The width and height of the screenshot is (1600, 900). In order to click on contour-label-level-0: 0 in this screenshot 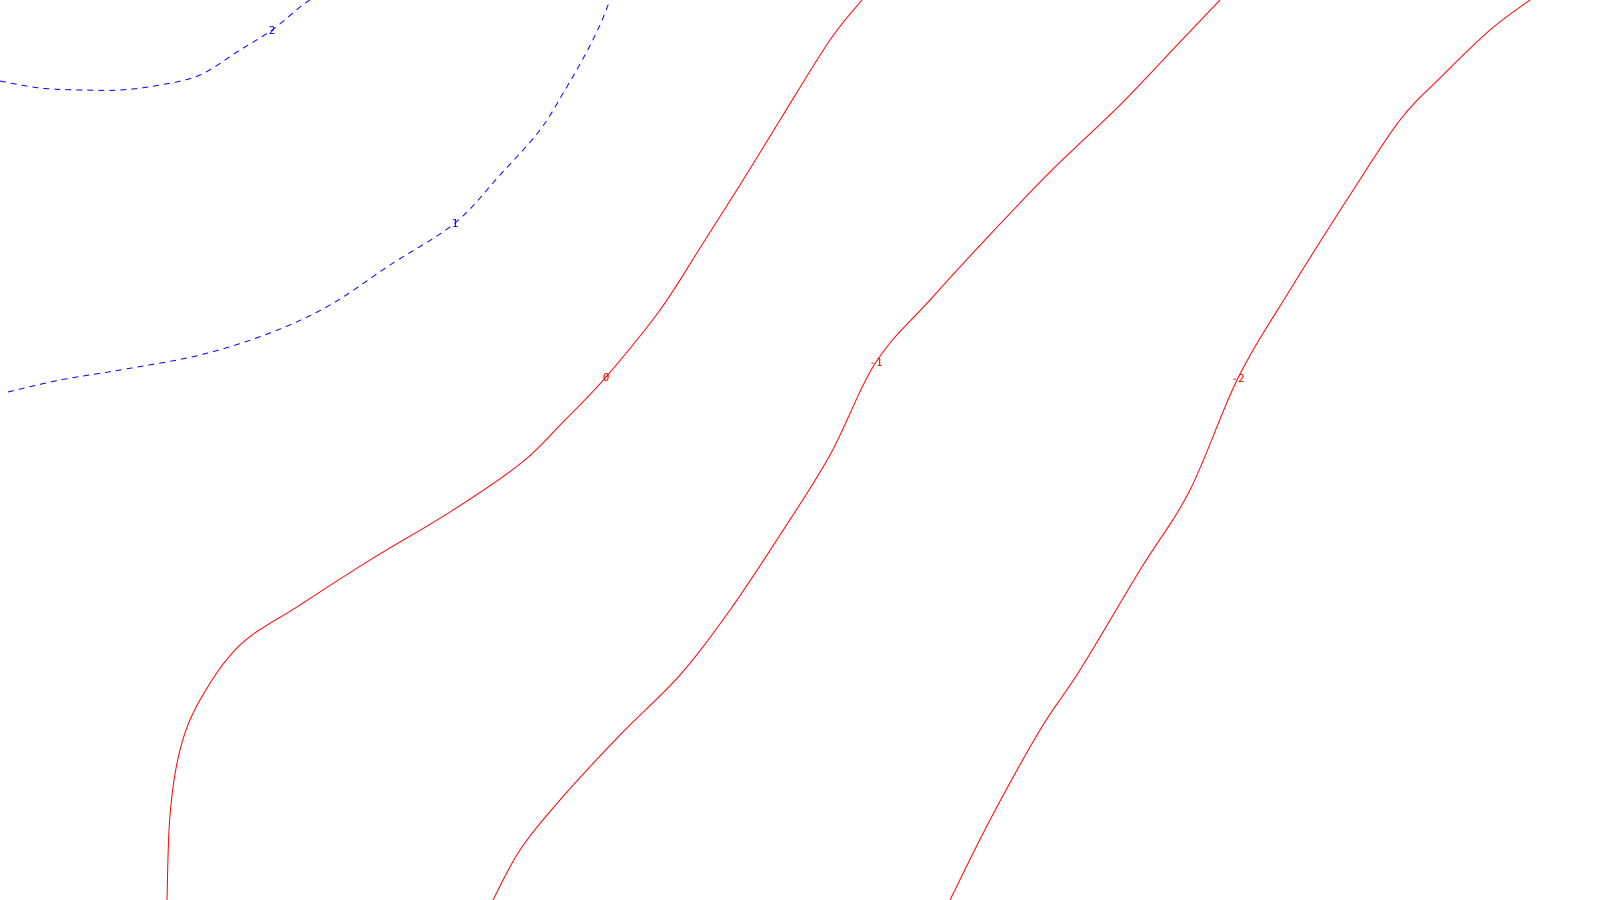, I will do `click(606, 377)`.